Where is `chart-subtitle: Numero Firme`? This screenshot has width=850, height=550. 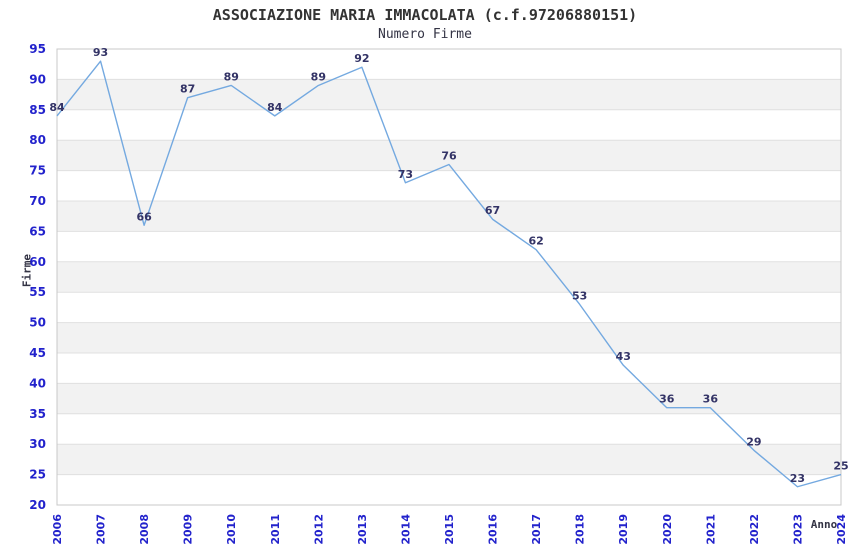 chart-subtitle: Numero Firme is located at coordinates (425, 34).